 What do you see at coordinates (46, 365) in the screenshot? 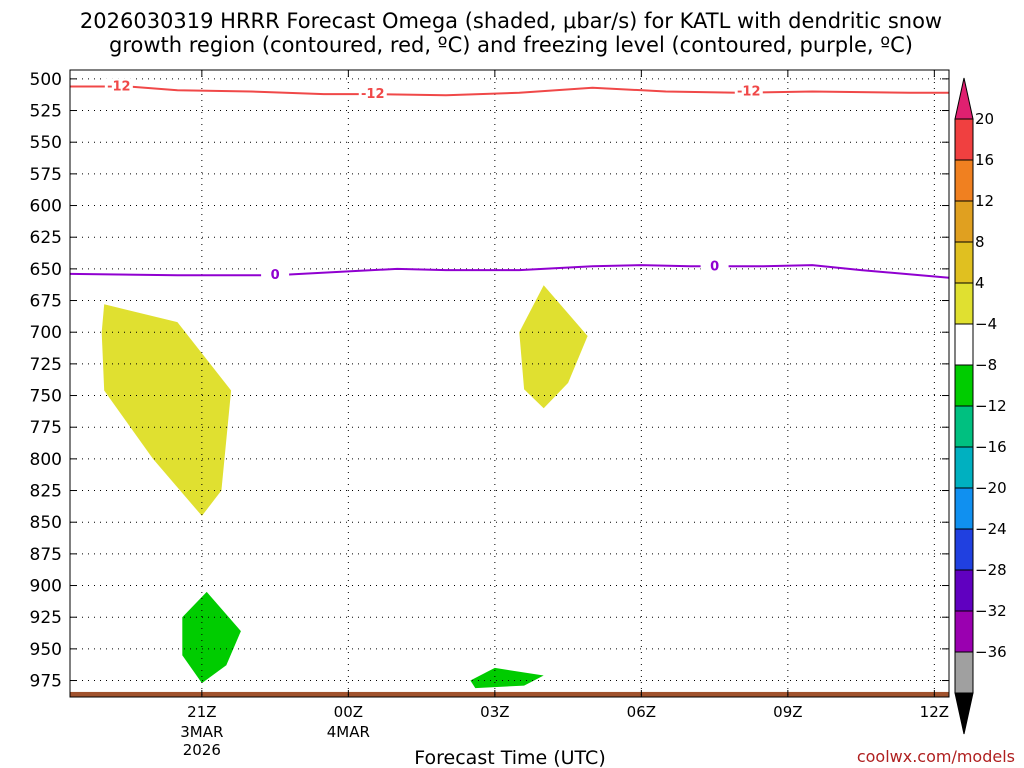
I see `y-tick-label: 725` at bounding box center [46, 365].